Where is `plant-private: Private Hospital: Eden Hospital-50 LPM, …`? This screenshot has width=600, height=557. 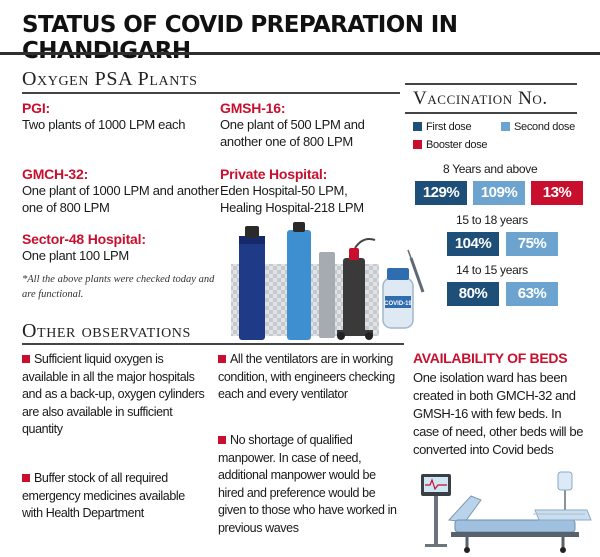
plant-private: Private Hospital: Eden Hospital-50 LPM, … is located at coordinates (312, 191).